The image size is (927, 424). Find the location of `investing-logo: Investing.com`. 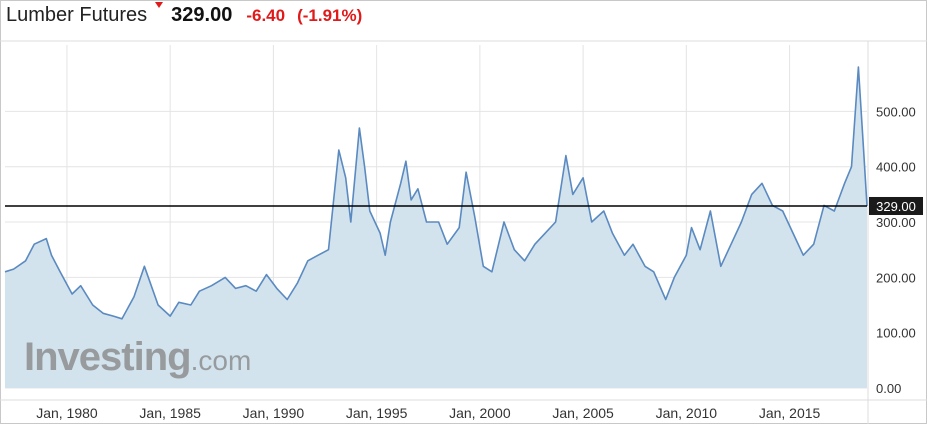

investing-logo: Investing.com is located at coordinates (137, 357).